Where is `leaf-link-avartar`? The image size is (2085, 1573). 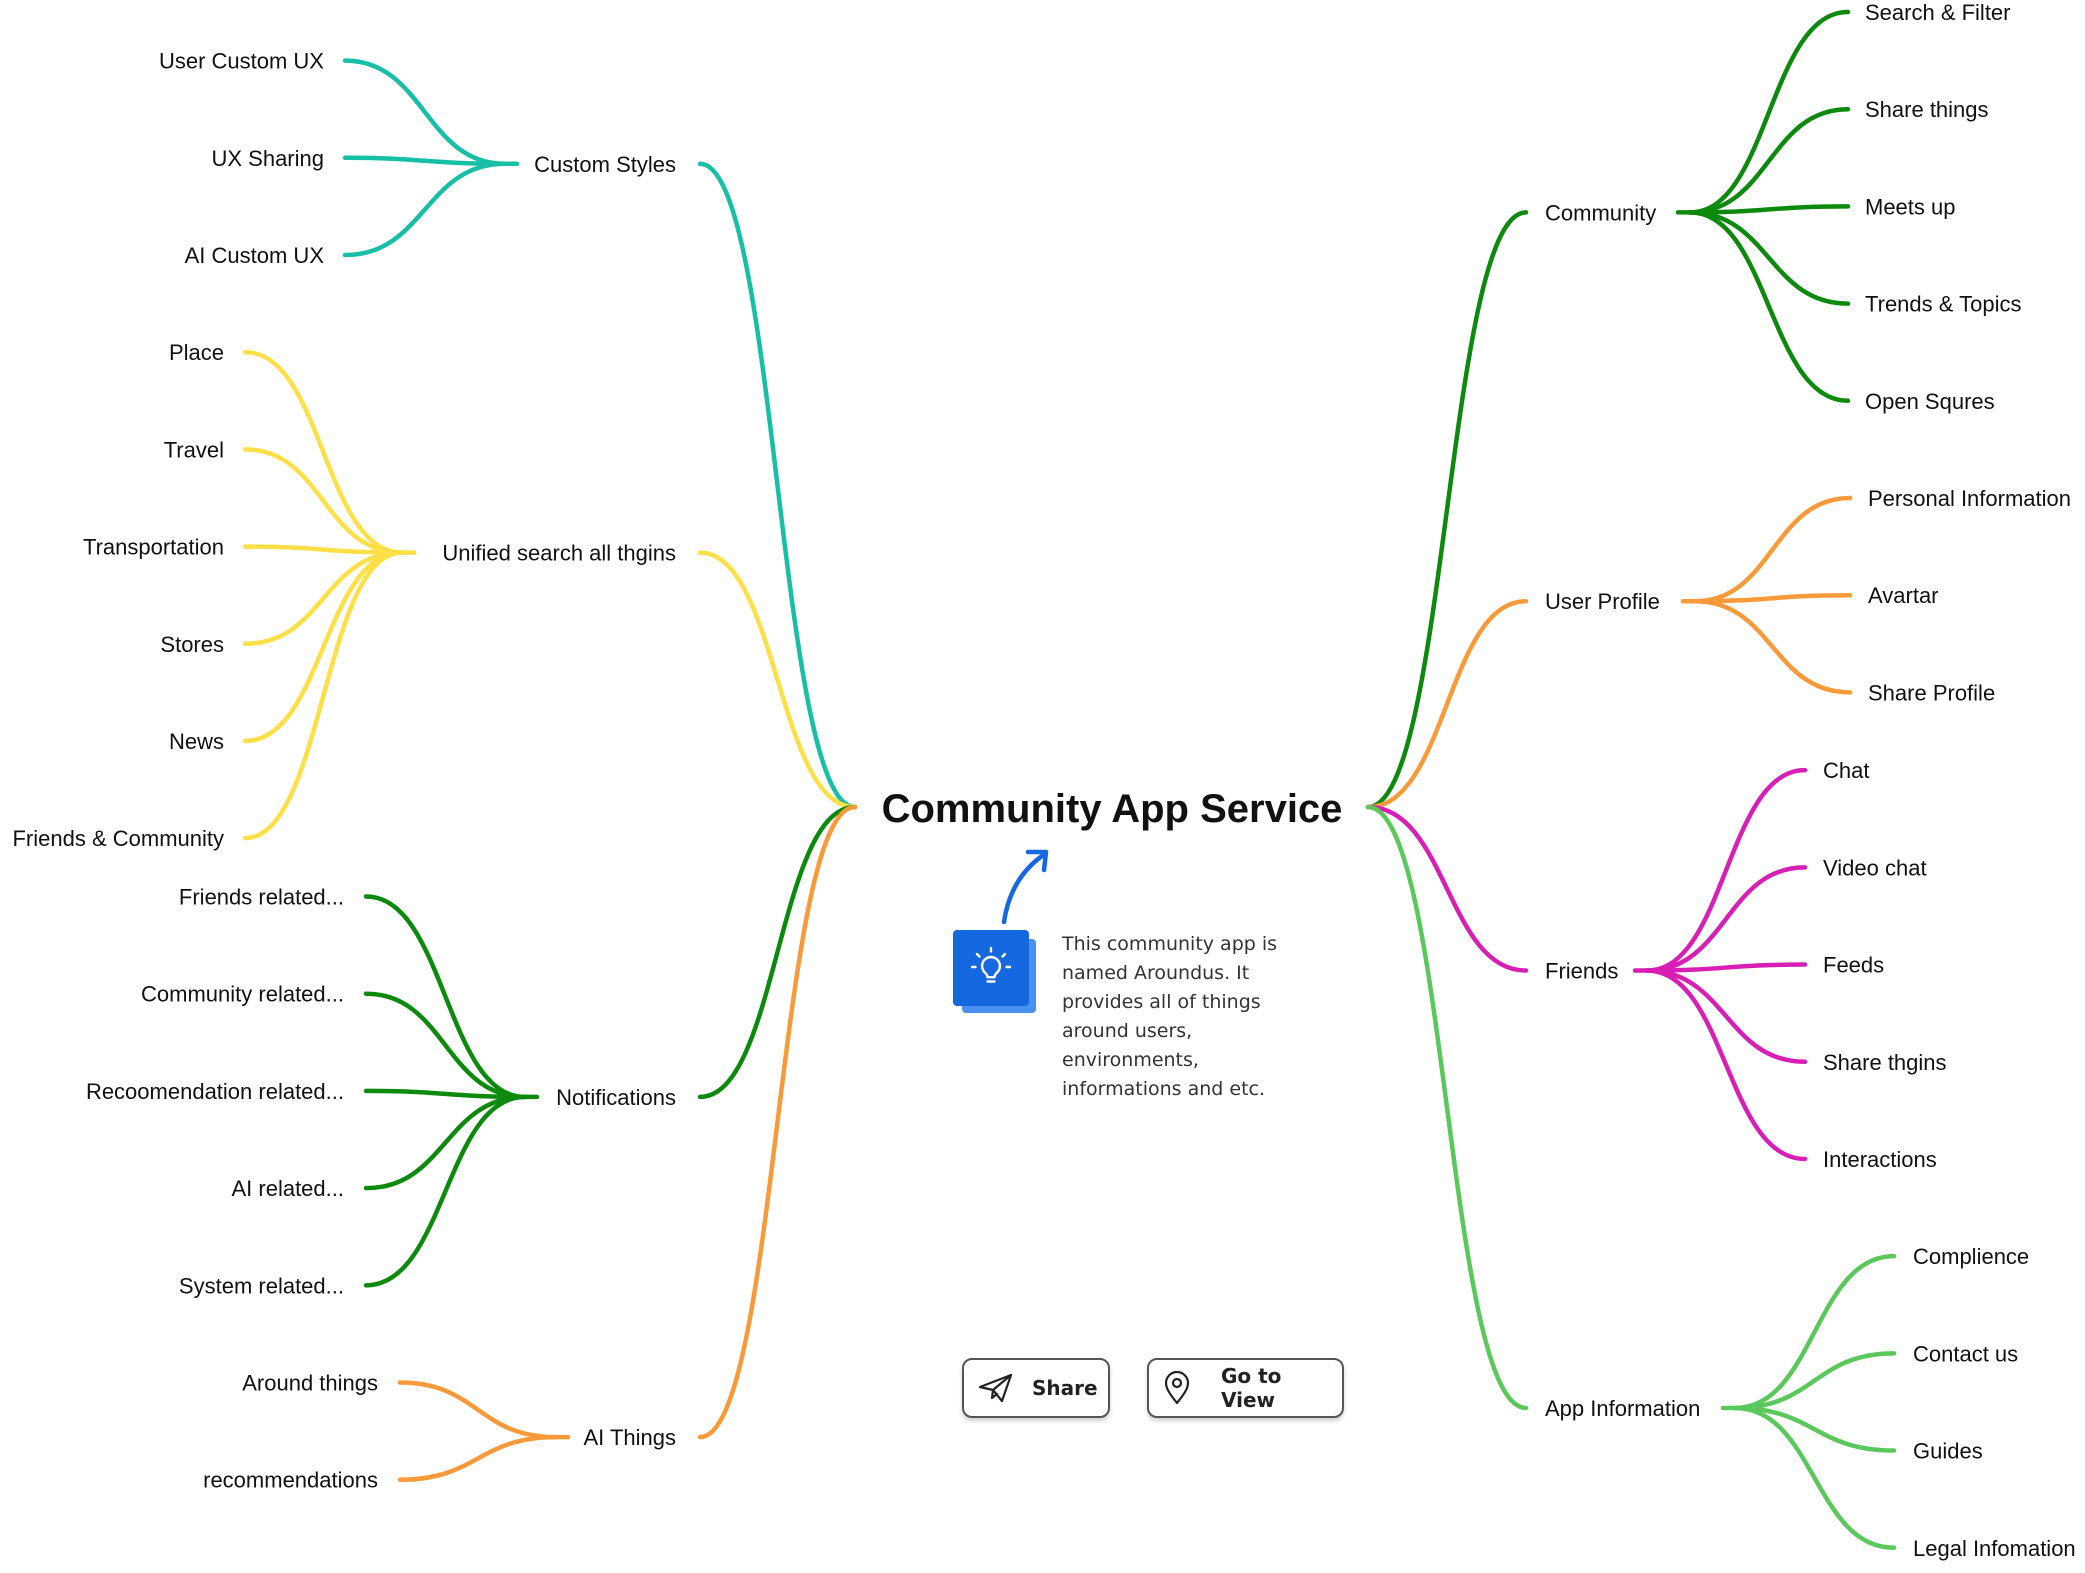 leaf-link-avartar is located at coordinates (1772, 598).